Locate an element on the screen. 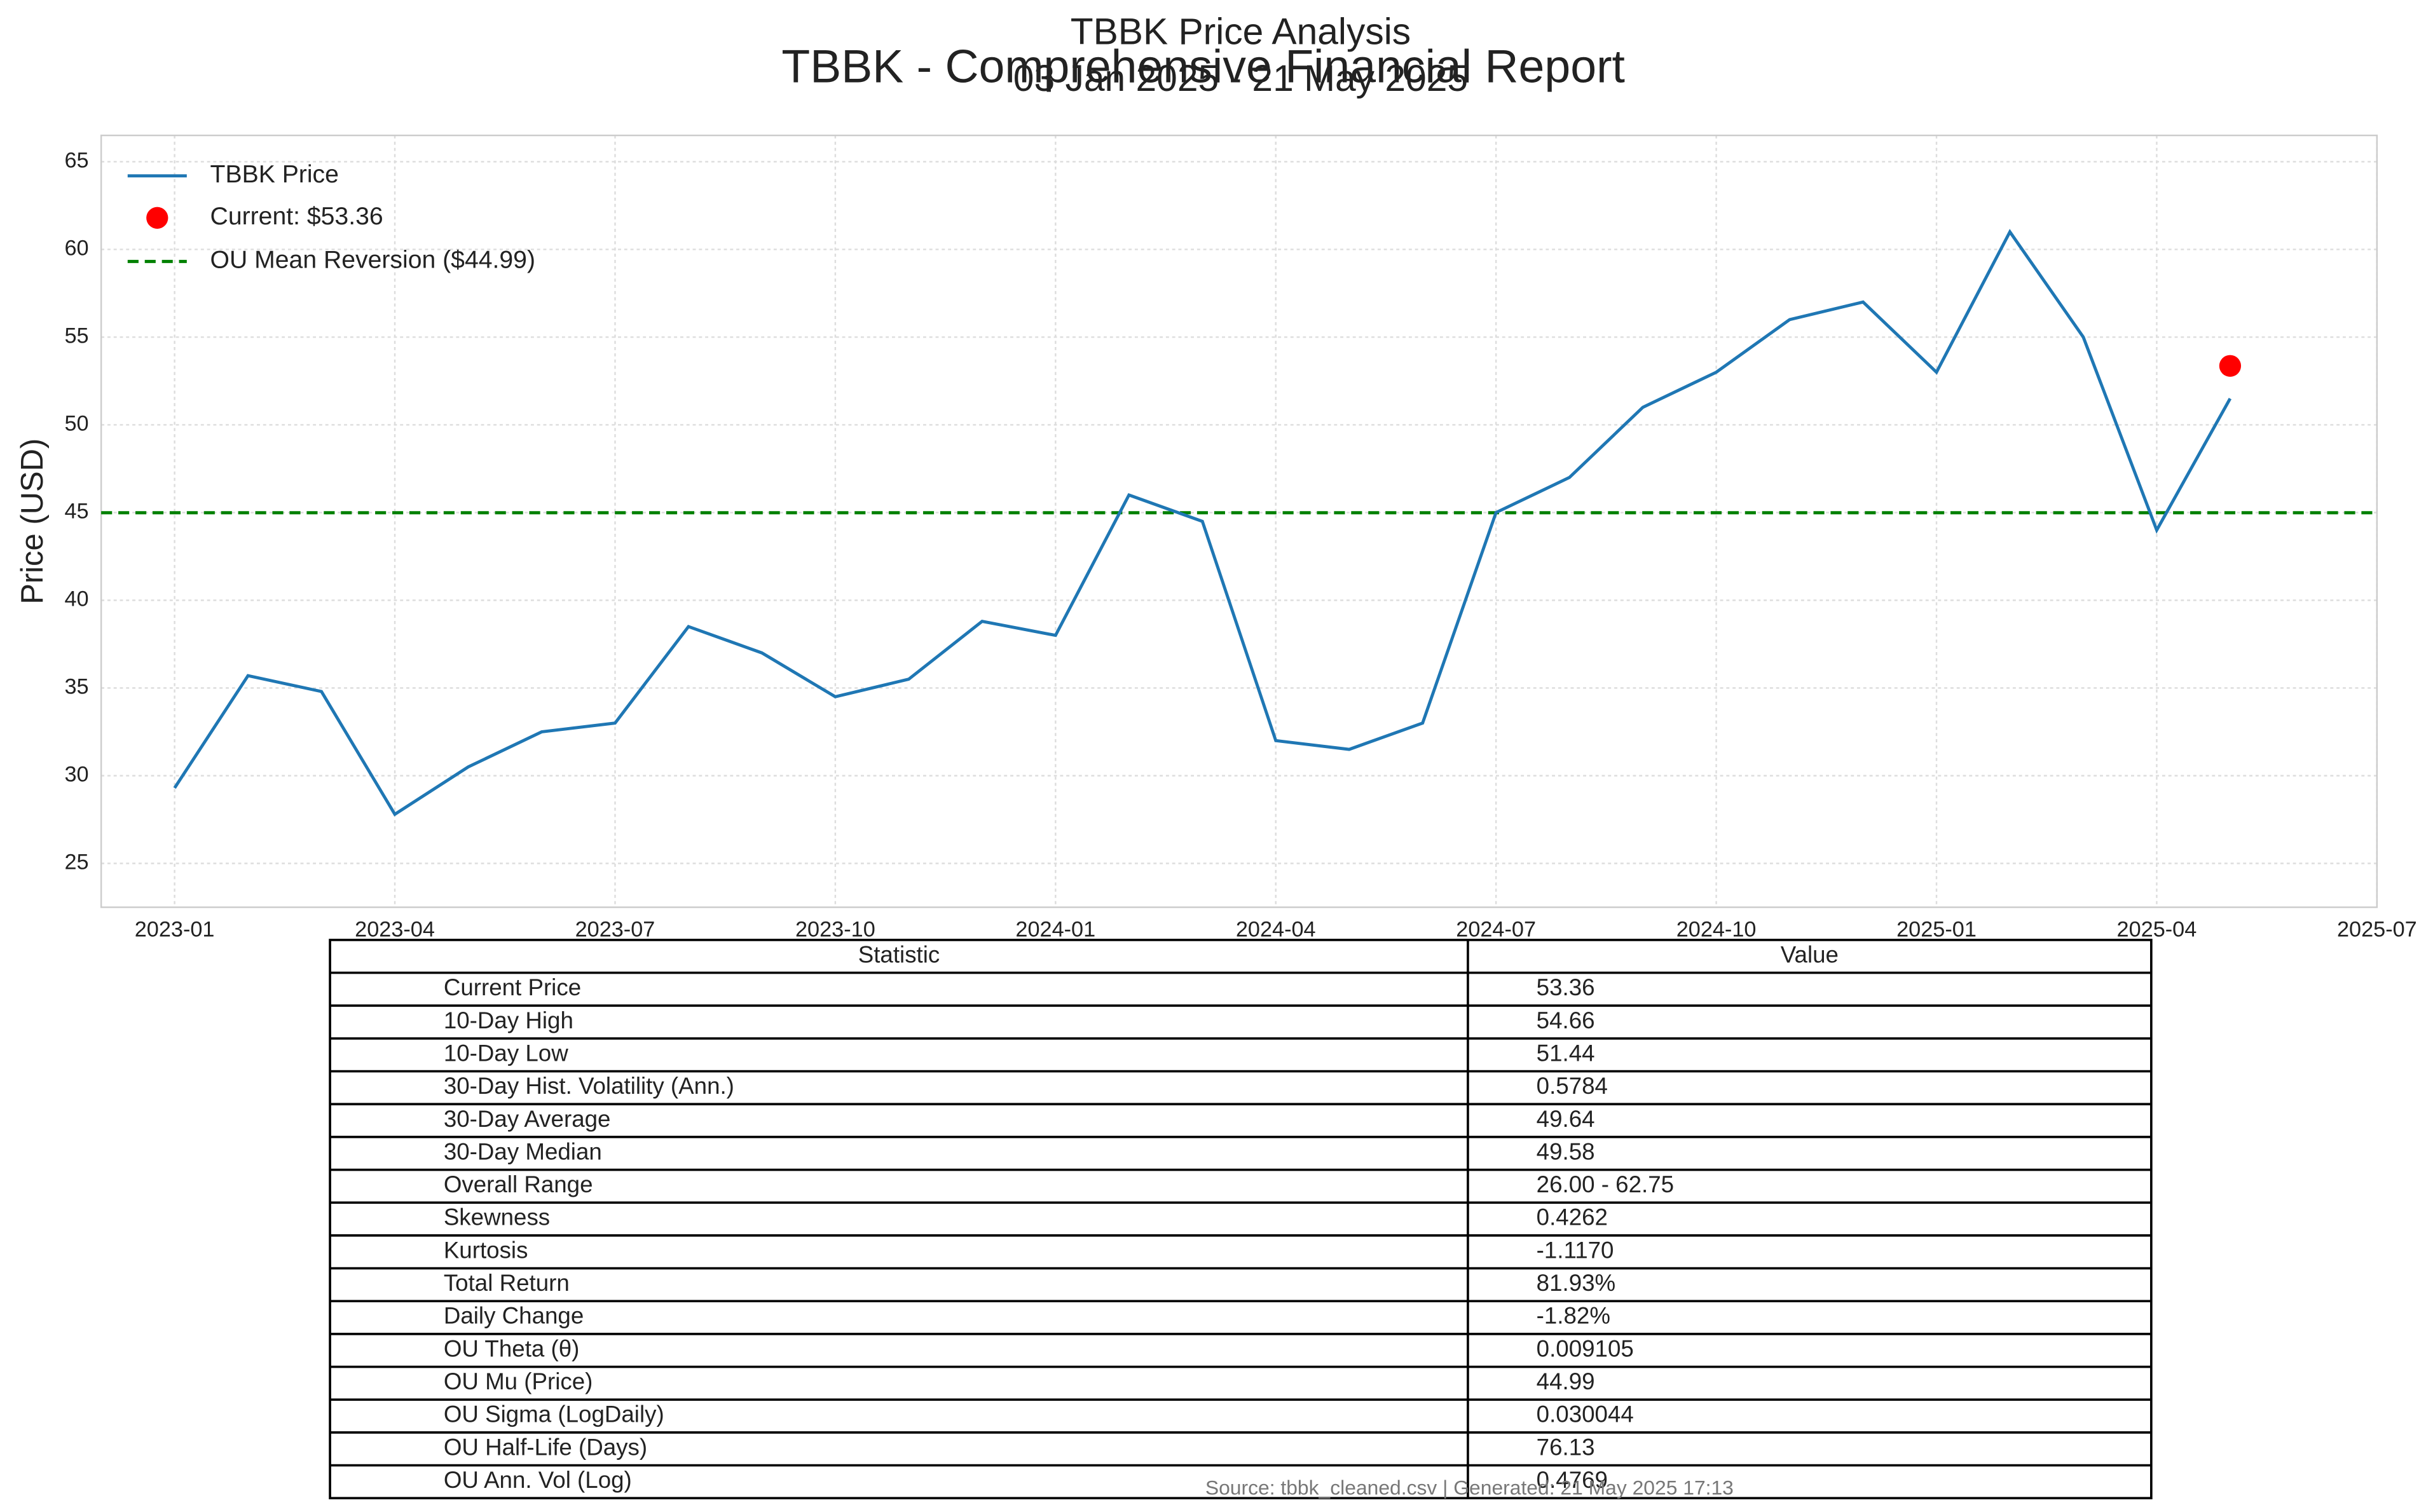 This screenshot has height=1512, width=2433. chart-title: TBBK Price Analysis is located at coordinates (1241, 32).